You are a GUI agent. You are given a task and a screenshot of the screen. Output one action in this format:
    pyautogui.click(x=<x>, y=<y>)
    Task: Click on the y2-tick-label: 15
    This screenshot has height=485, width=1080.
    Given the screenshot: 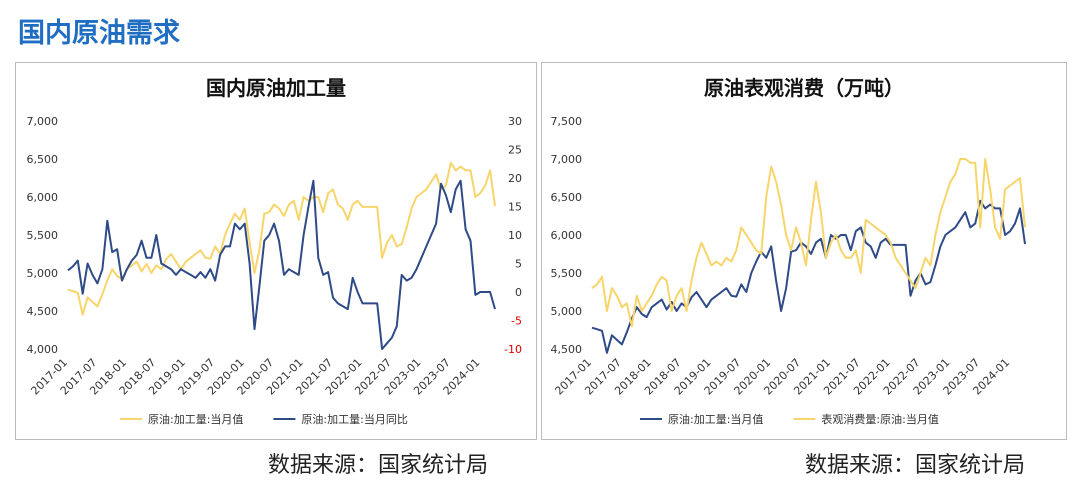 What is the action you would take?
    pyautogui.click(x=515, y=207)
    